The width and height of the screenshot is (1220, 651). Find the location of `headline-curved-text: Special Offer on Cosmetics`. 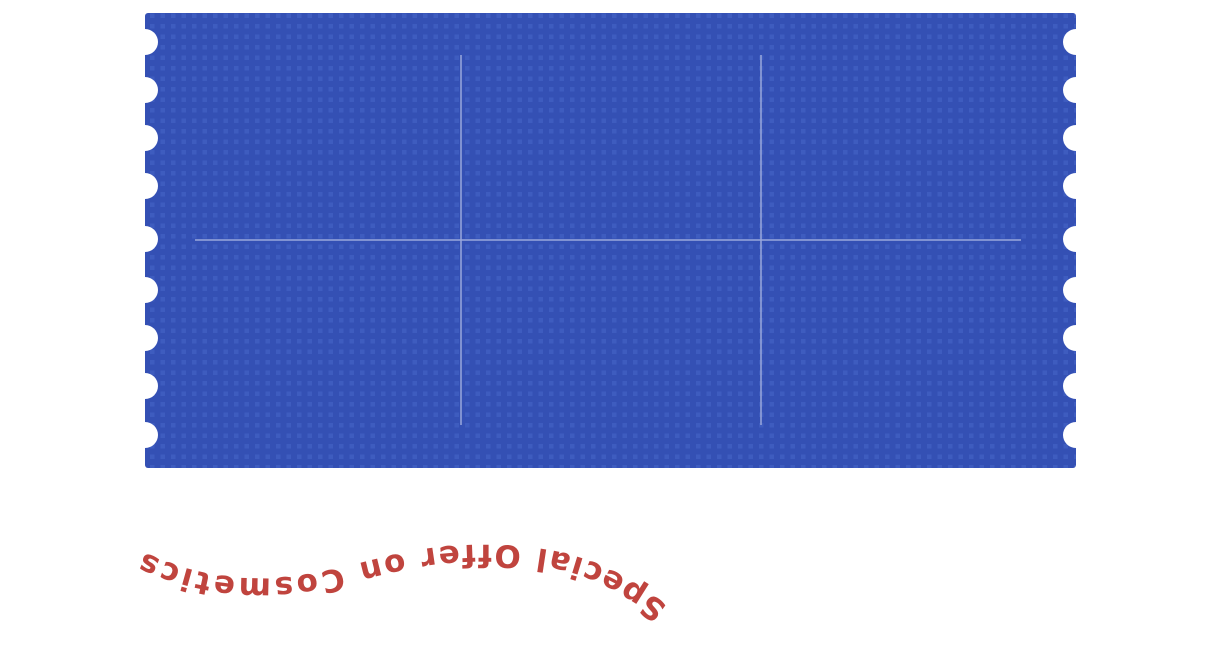

headline-curved-text: Special Offer on Cosmetics is located at coordinates (401, 583).